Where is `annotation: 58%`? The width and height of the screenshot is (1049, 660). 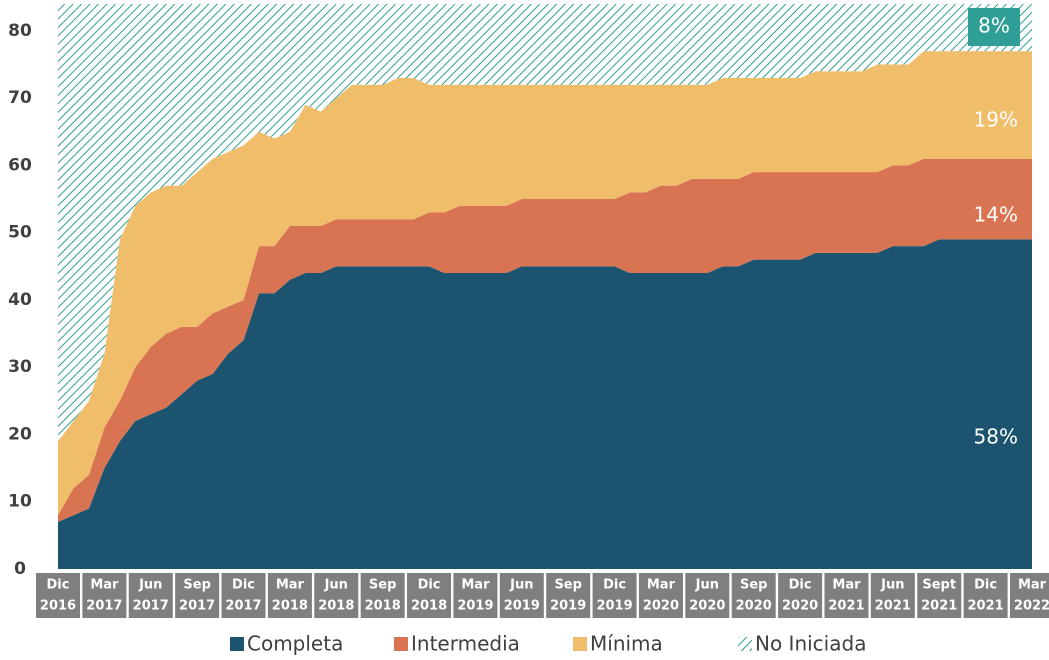
annotation: 58% is located at coordinates (996, 437).